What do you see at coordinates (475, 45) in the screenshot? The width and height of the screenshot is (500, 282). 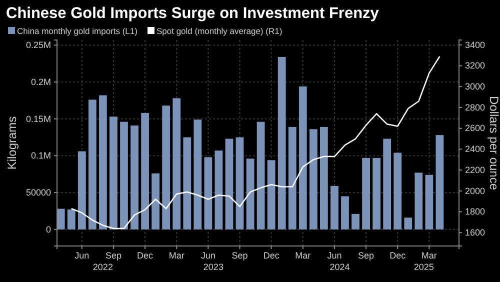 I see `y2-tick-label: 3400` at bounding box center [475, 45].